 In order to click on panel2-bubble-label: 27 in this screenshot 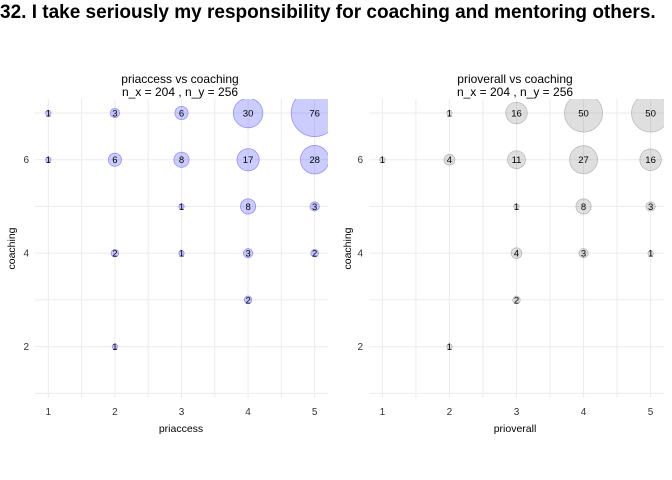, I will do `click(583, 160)`.